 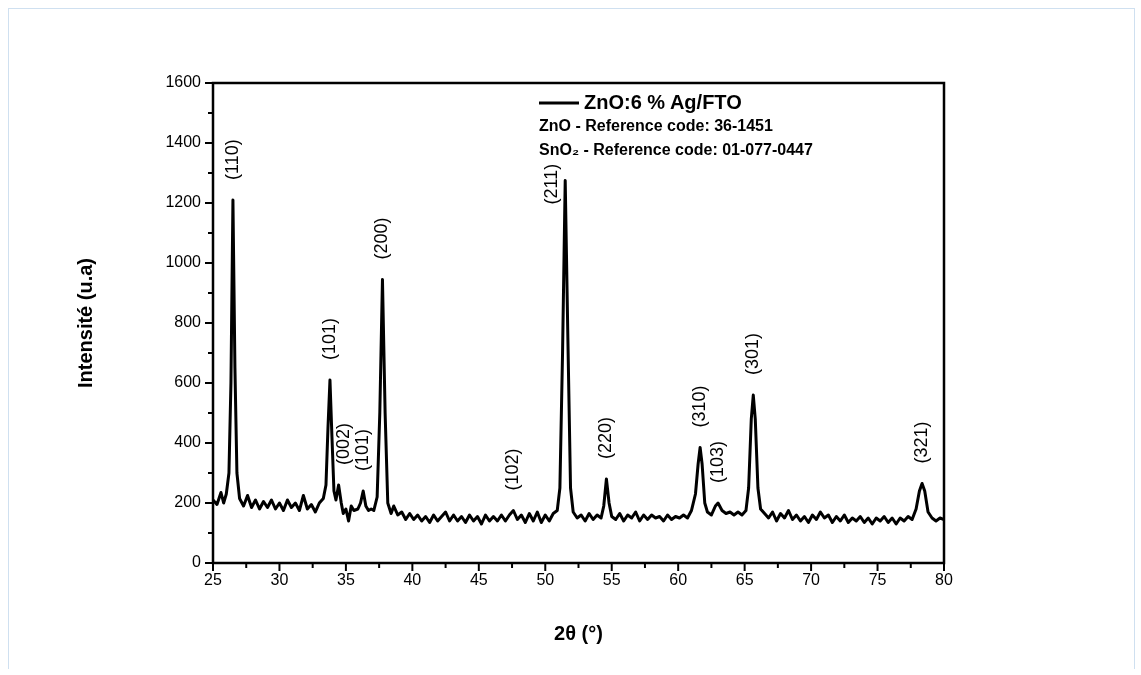 What do you see at coordinates (231, 159) in the screenshot?
I see `annotation: (110)` at bounding box center [231, 159].